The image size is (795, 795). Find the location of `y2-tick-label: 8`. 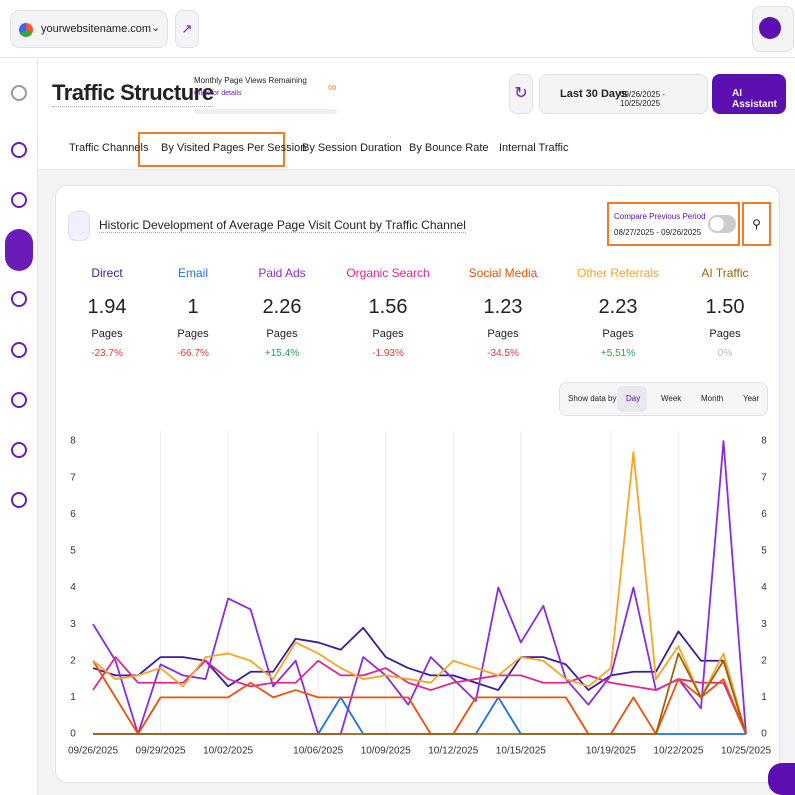

y2-tick-label: 8 is located at coordinates (764, 441).